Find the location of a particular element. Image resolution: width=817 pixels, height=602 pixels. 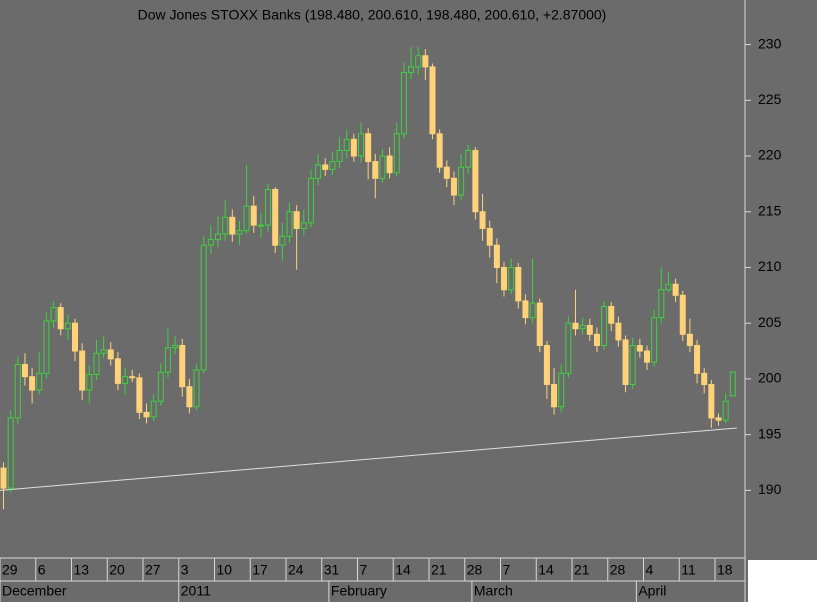

x-tick-label: 31 is located at coordinates (332, 570).